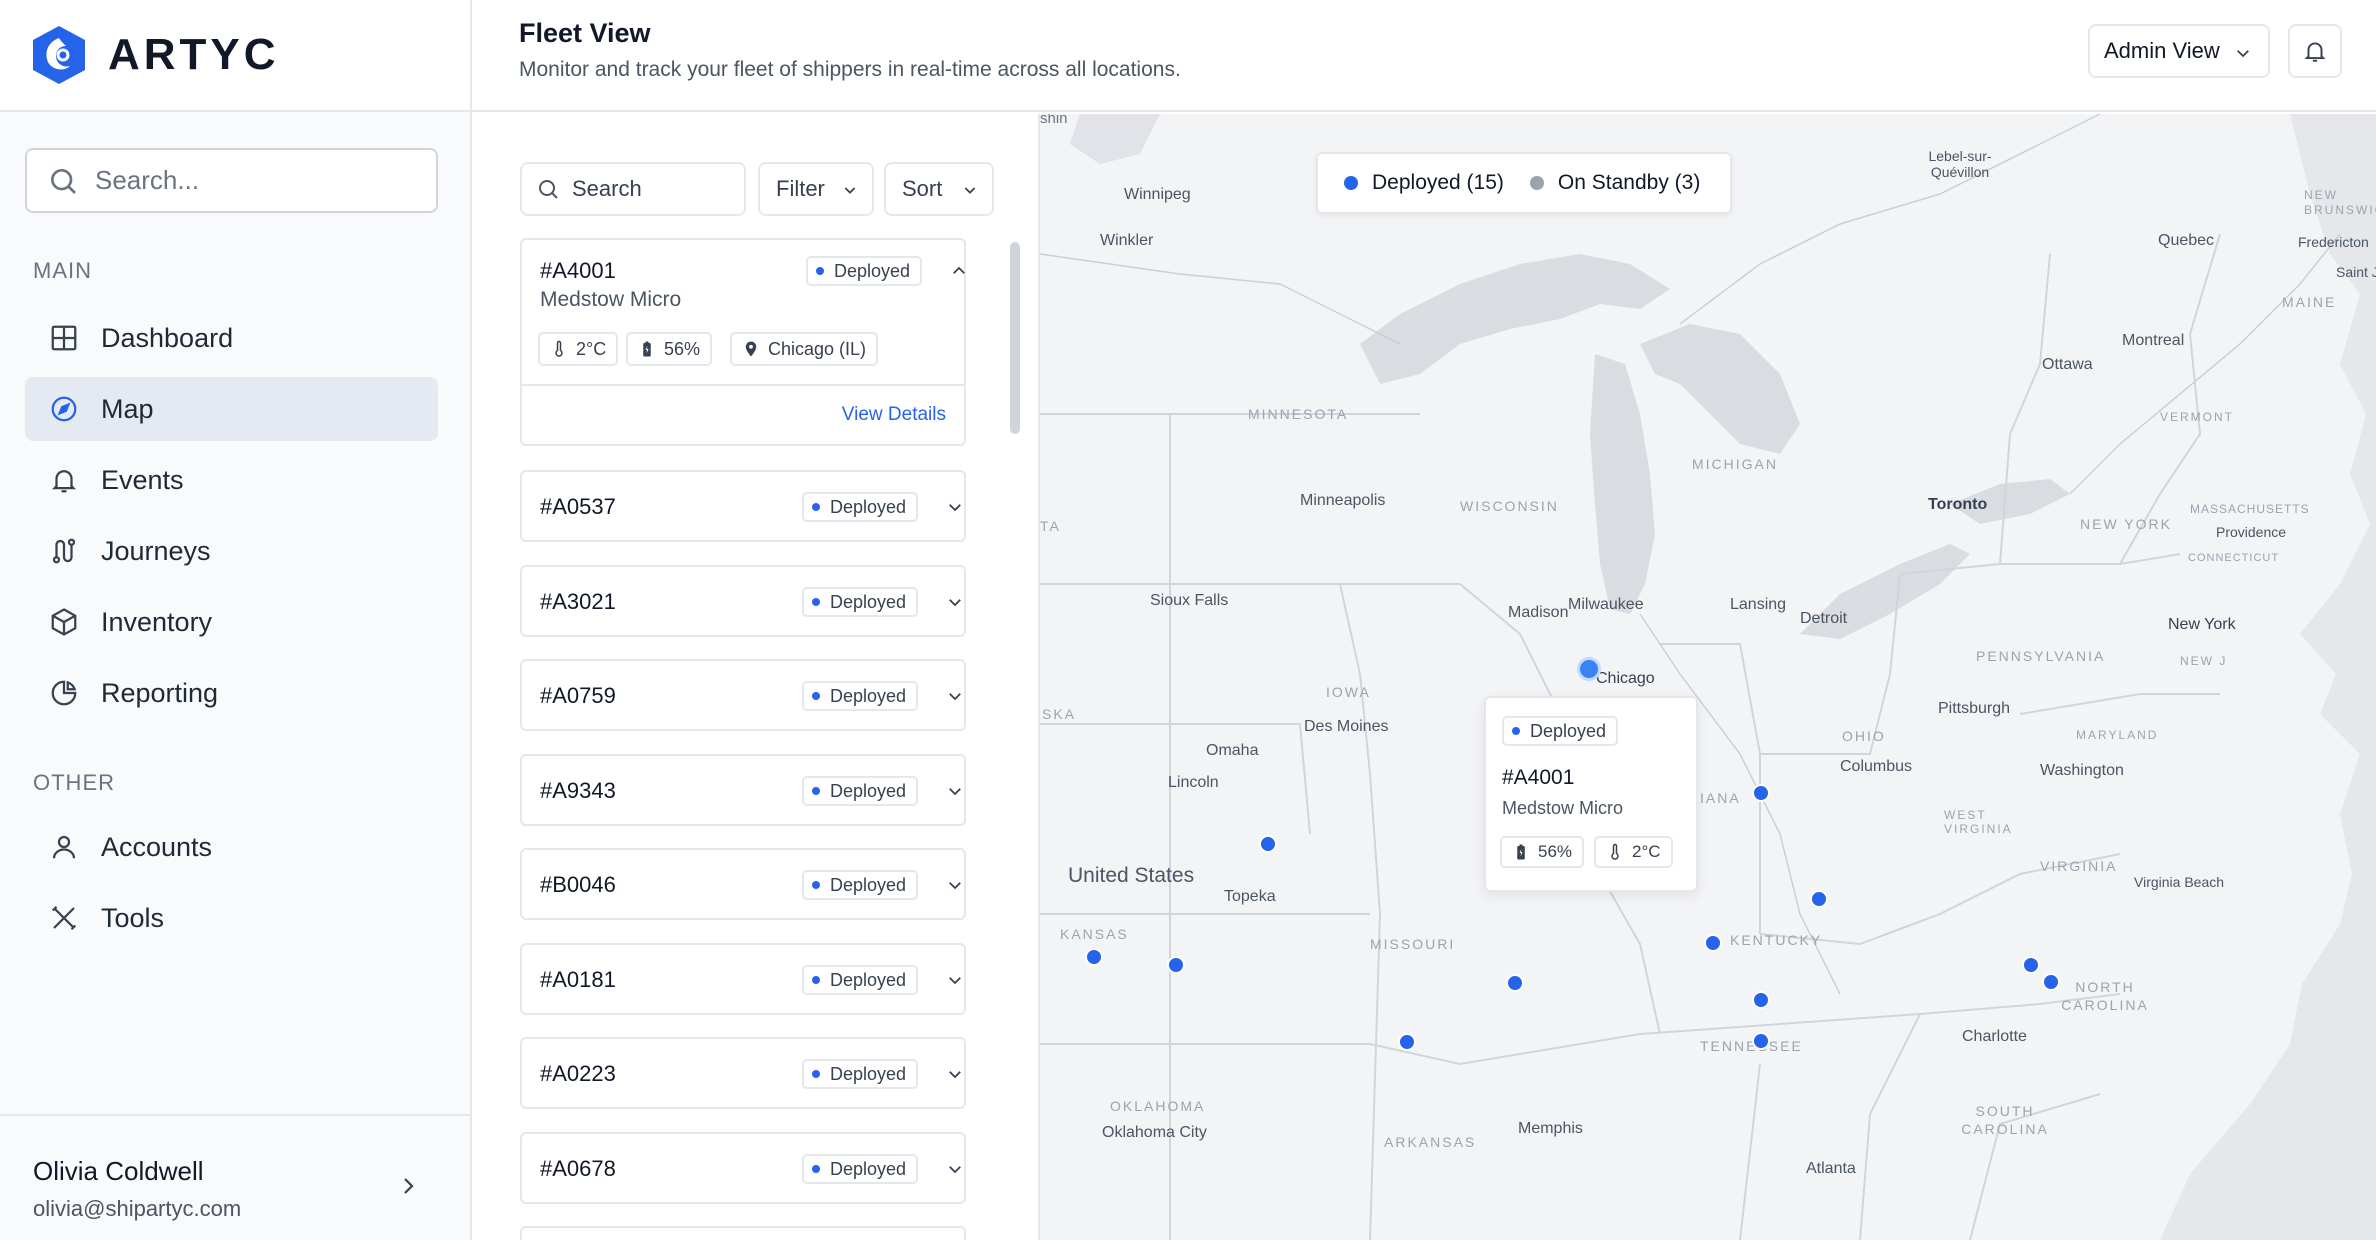 This screenshot has width=2376, height=1240. What do you see at coordinates (64, 551) in the screenshot?
I see `route-icon` at bounding box center [64, 551].